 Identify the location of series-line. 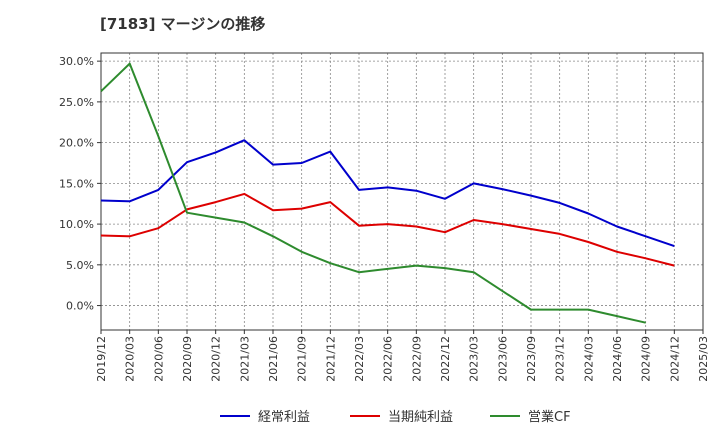
(387, 229).